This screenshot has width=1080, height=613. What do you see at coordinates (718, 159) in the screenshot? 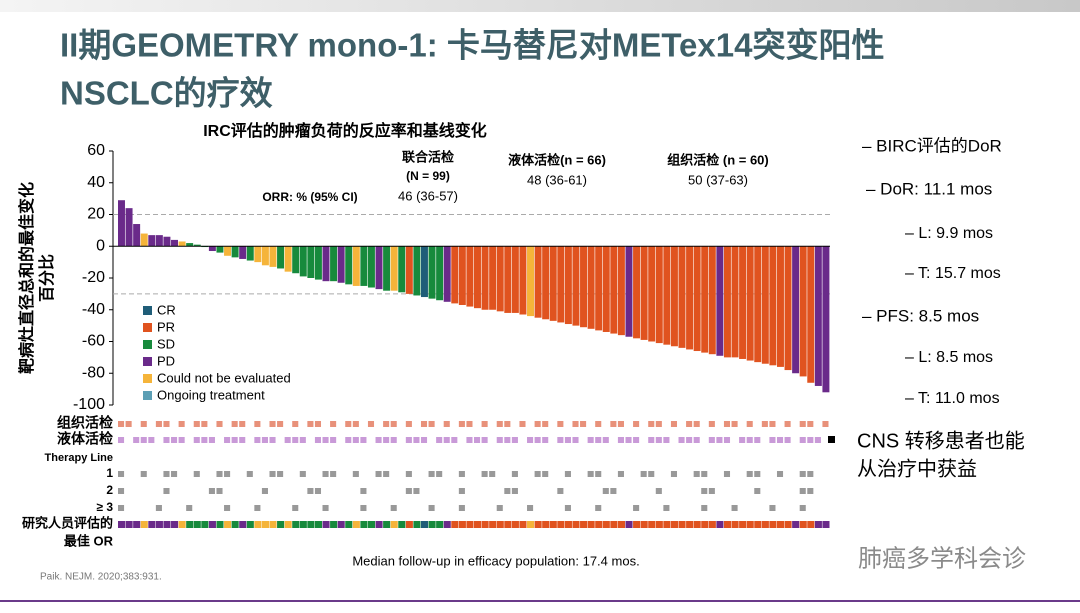
I see `annotation: 组织活检 (n = 60)` at bounding box center [718, 159].